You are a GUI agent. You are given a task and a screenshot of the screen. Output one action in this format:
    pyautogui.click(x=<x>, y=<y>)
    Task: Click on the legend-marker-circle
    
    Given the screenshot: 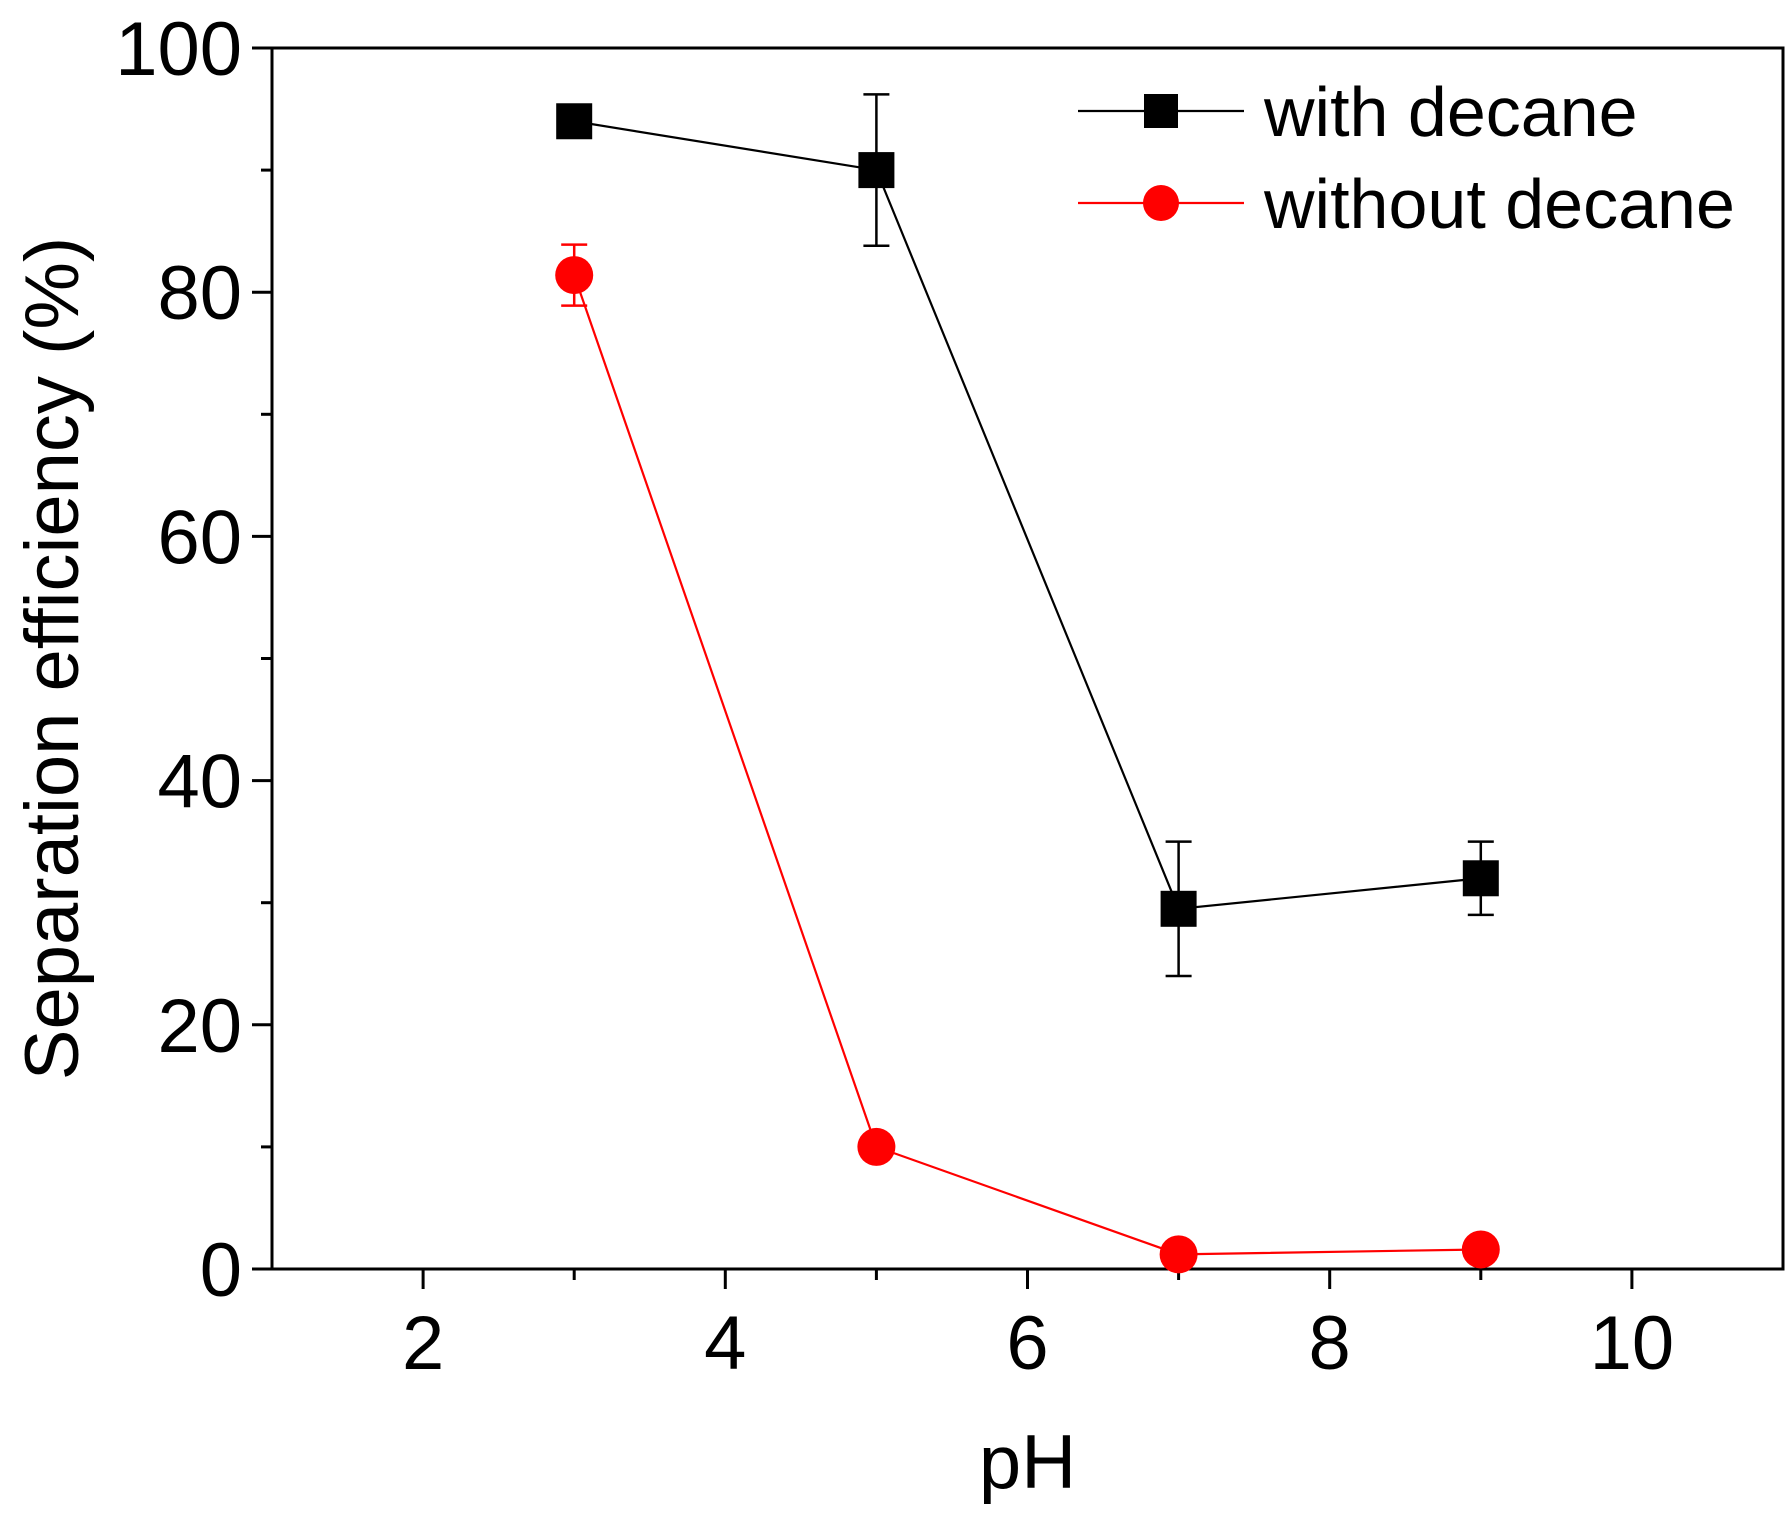 What is the action you would take?
    pyautogui.click(x=1161, y=203)
    